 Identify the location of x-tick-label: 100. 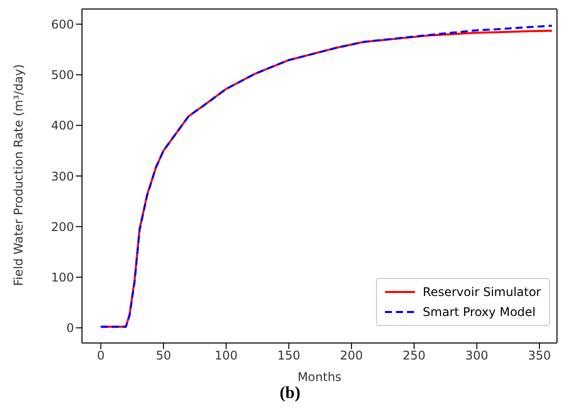
(226, 355).